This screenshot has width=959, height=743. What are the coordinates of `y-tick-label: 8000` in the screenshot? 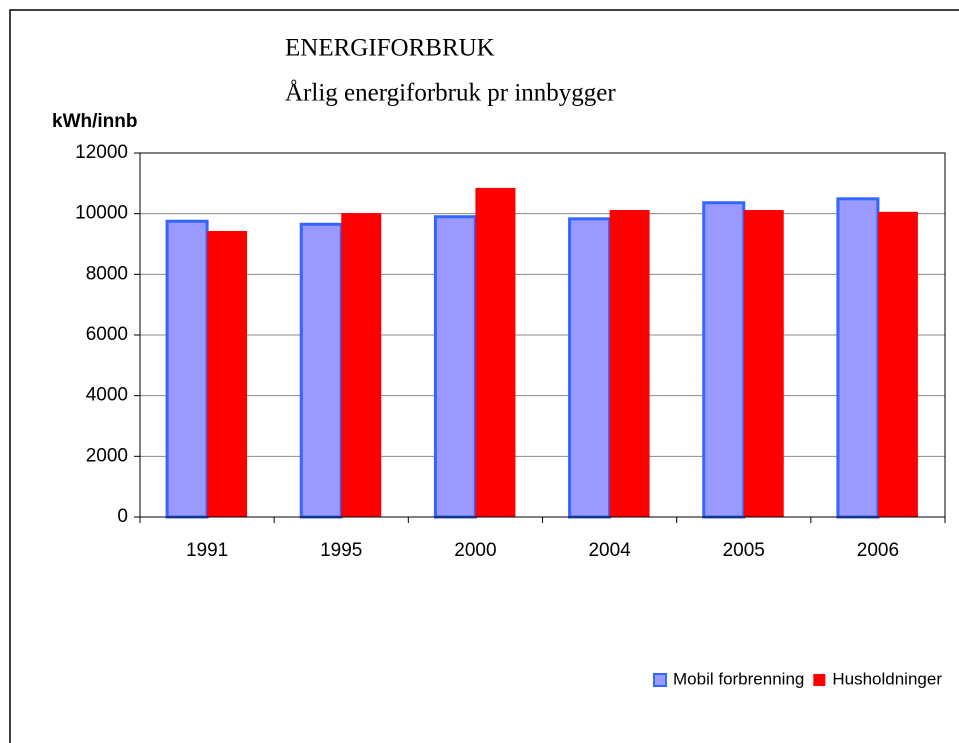 It's located at (107, 273).